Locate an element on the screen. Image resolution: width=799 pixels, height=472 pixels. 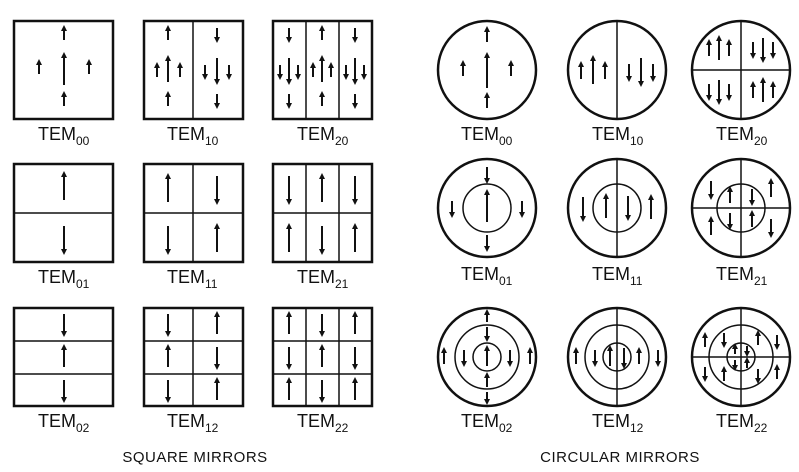
circular-mode-tem11 is located at coordinates (617, 208).